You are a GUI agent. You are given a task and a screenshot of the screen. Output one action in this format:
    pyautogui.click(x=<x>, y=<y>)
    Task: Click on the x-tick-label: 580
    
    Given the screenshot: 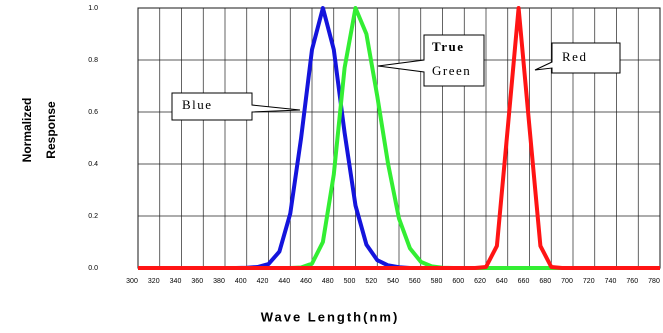 What is the action you would take?
    pyautogui.click(x=437, y=281)
    